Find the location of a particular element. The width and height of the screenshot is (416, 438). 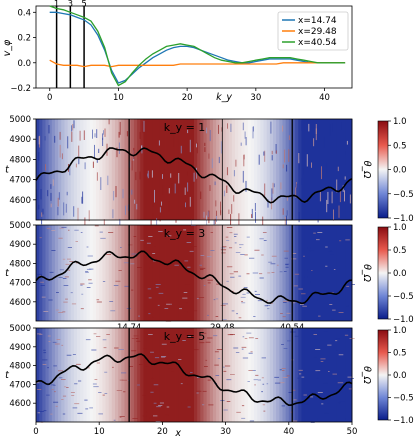

colorbar-tick-label: −0.5 is located at coordinates (403, 297).